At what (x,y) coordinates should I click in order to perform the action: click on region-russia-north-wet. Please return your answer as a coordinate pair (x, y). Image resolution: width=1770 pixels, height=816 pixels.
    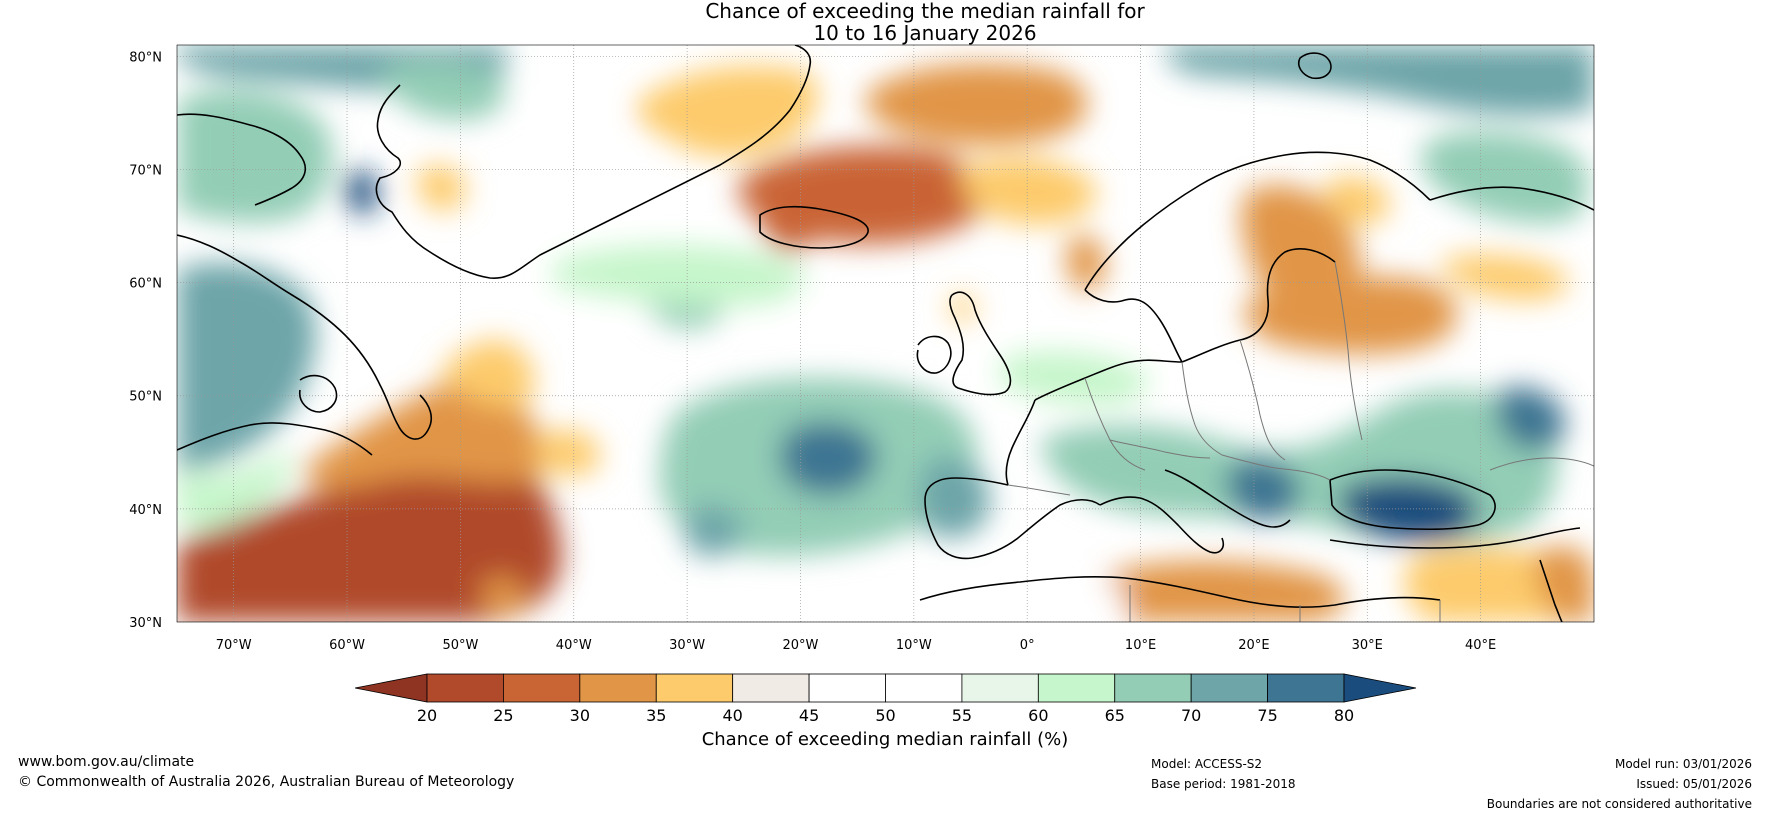
    Looking at the image, I should click on (1504, 177).